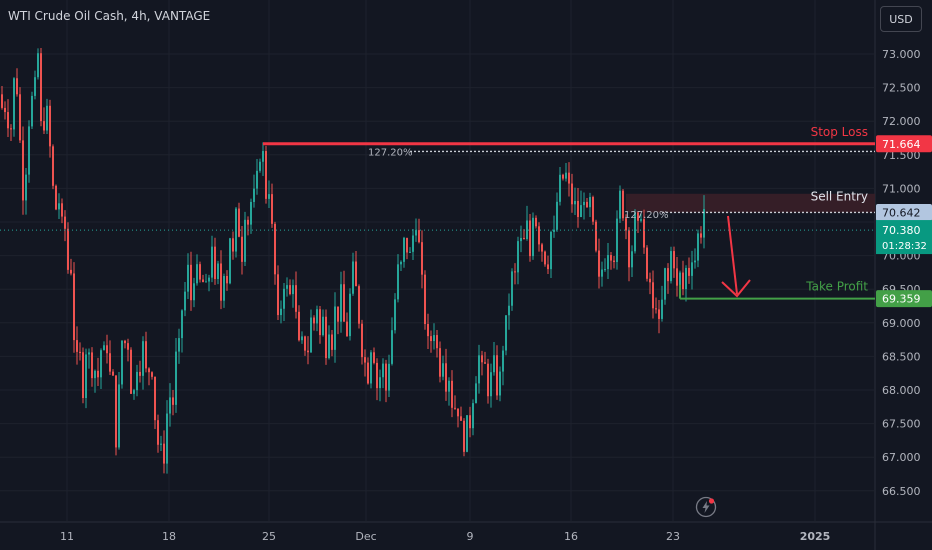 This screenshot has height=550, width=932. What do you see at coordinates (901, 491) in the screenshot?
I see `y-tick-label: 66.500` at bounding box center [901, 491].